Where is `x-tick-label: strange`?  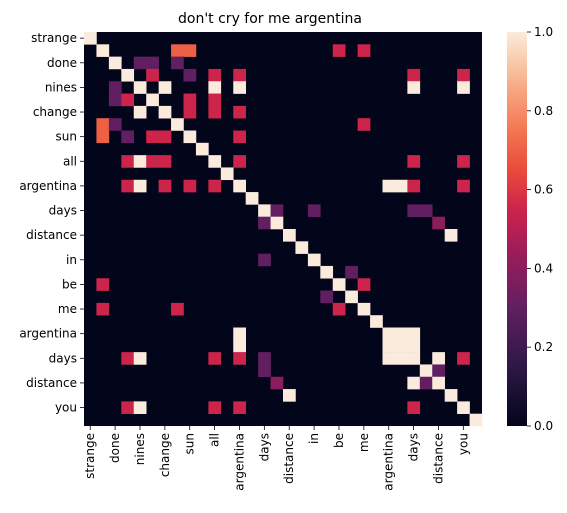
x-tick-label: strange is located at coordinates (90, 456).